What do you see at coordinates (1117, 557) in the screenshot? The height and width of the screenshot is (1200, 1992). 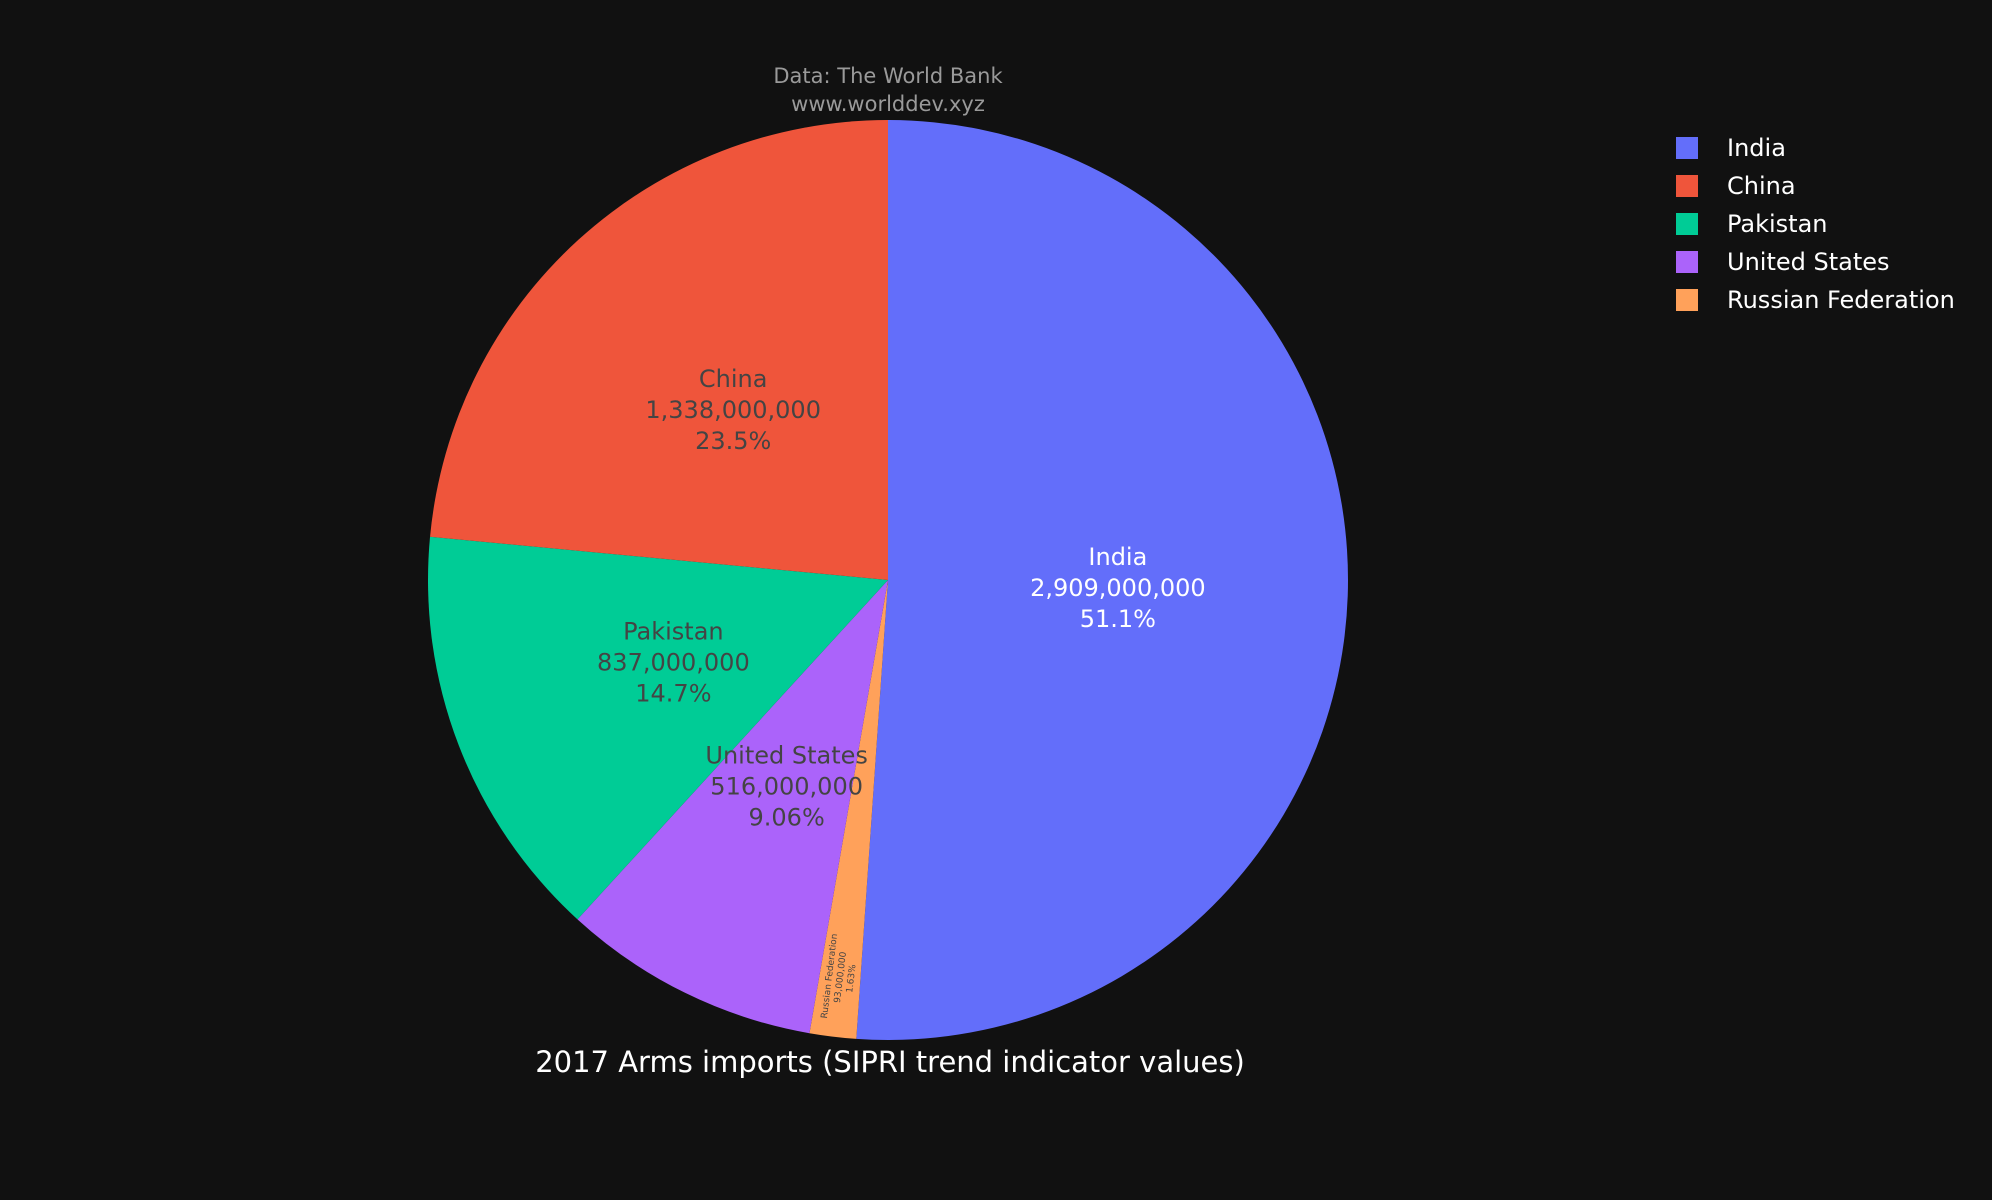 I see `slice-label-india: India` at bounding box center [1117, 557].